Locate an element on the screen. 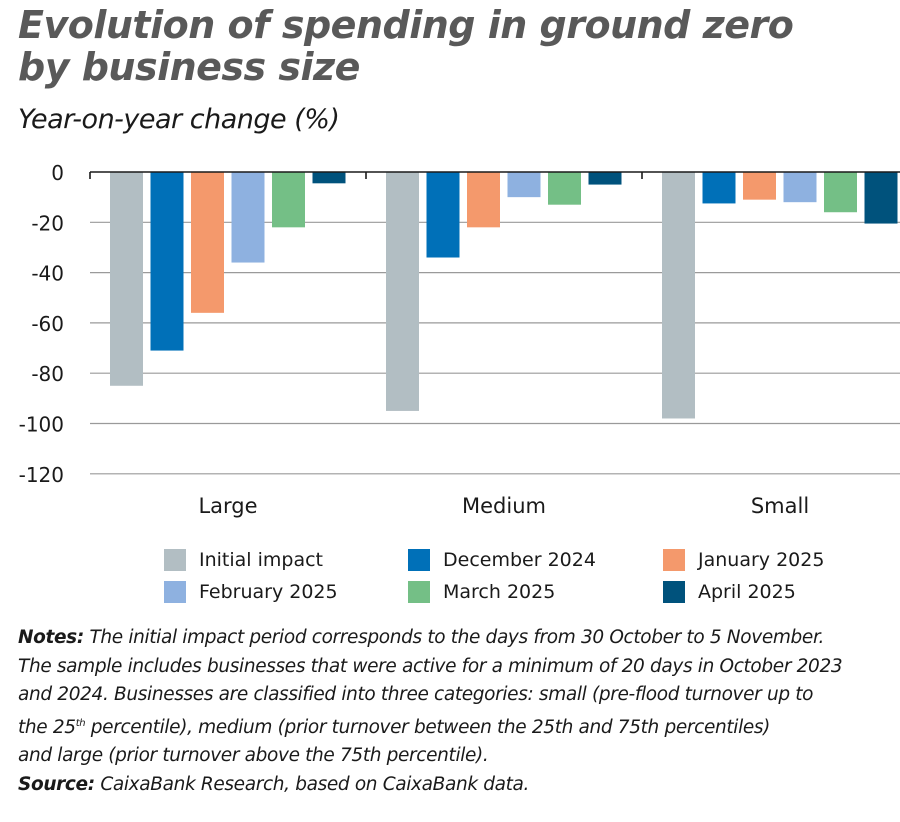 This screenshot has width=900, height=822. legend-item: March 2025 is located at coordinates (481, 592).